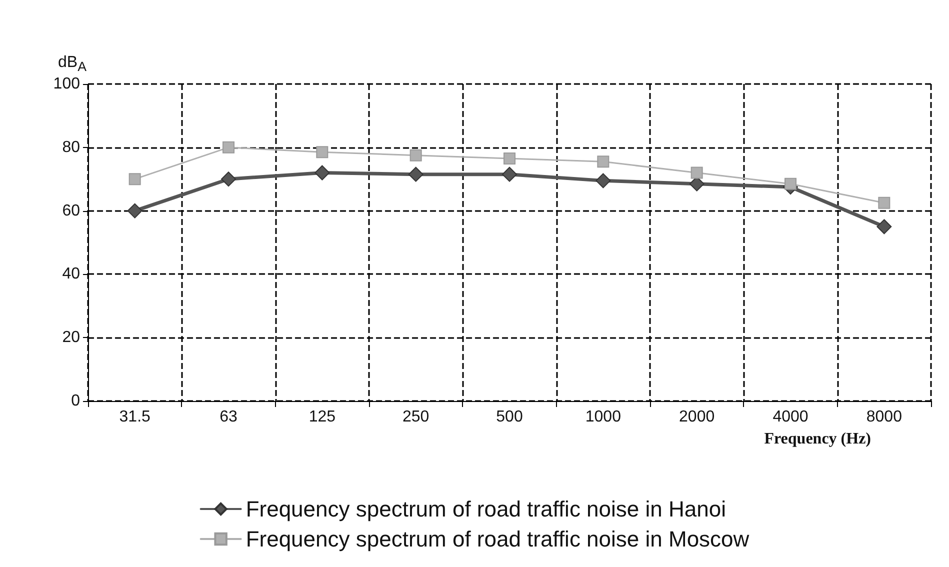  What do you see at coordinates (790, 417) in the screenshot?
I see `x-tick-label: 4000` at bounding box center [790, 417].